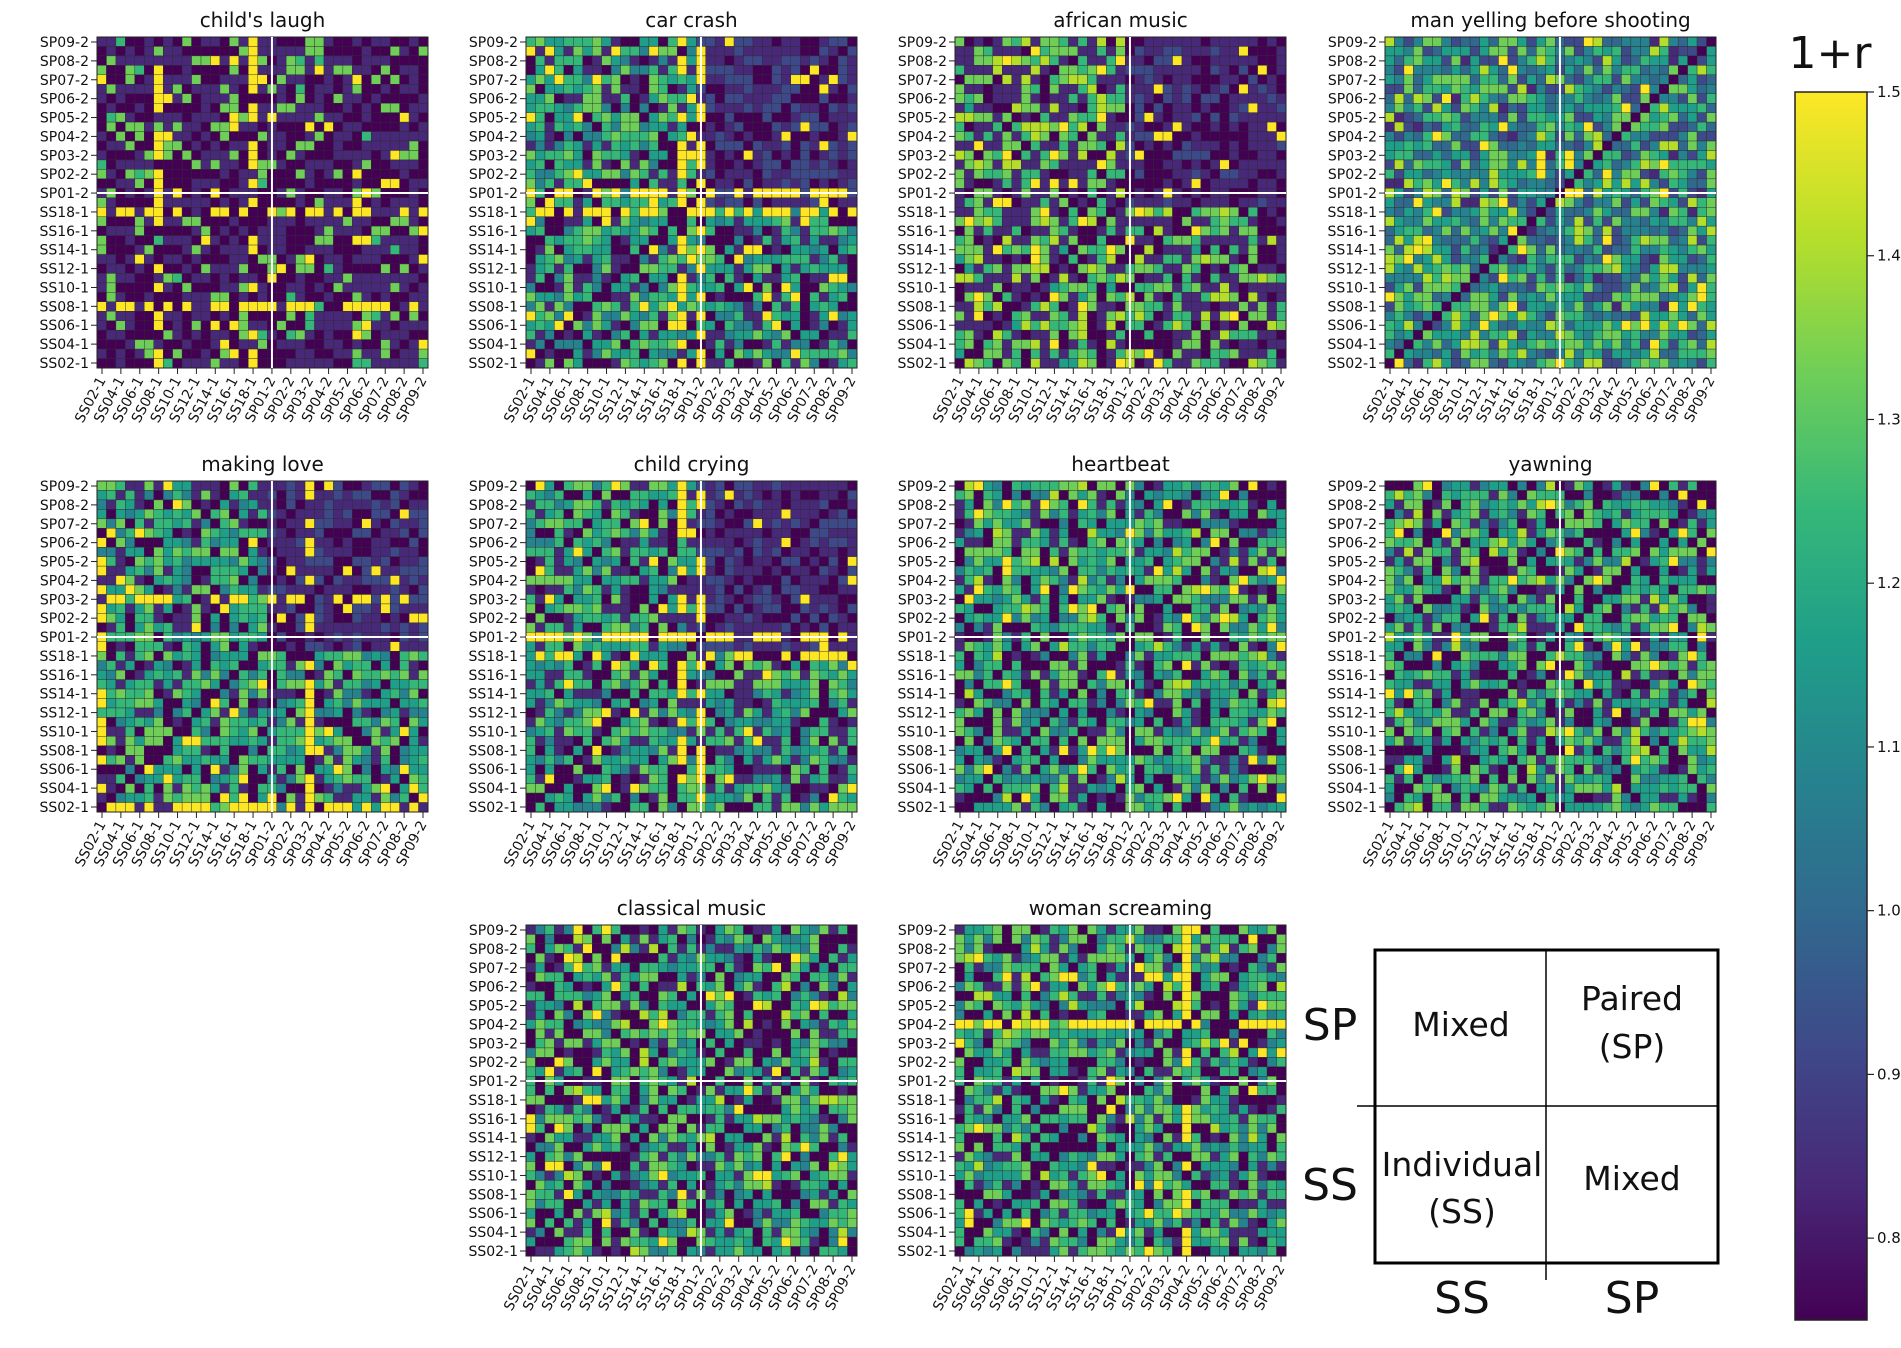 The height and width of the screenshot is (1348, 1901). What do you see at coordinates (493, 270) in the screenshot?
I see `y-tick-label: SS12-1` at bounding box center [493, 270].